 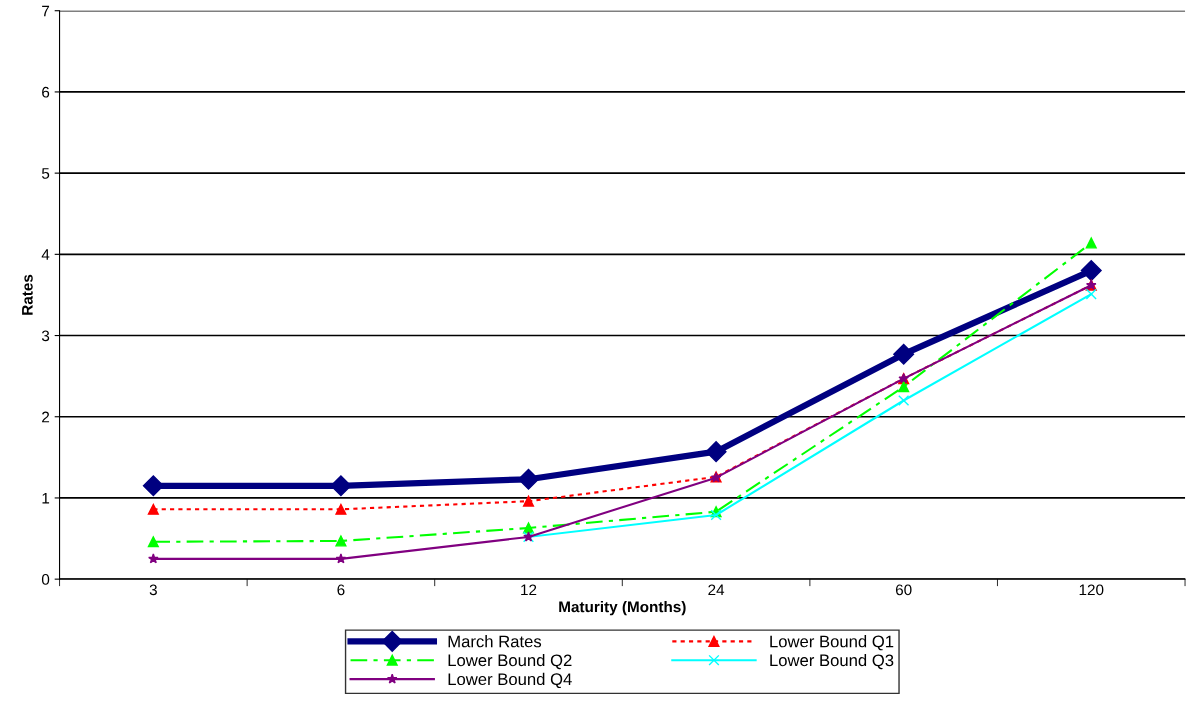 What do you see at coordinates (153, 590) in the screenshot?
I see `x-tick-label: 3` at bounding box center [153, 590].